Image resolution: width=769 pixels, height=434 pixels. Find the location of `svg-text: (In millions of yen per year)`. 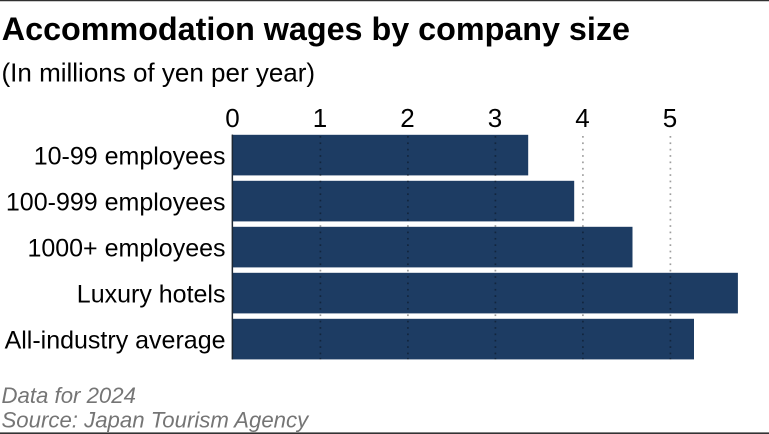

svg-text: (In millions of yen per year) is located at coordinates (159, 72).